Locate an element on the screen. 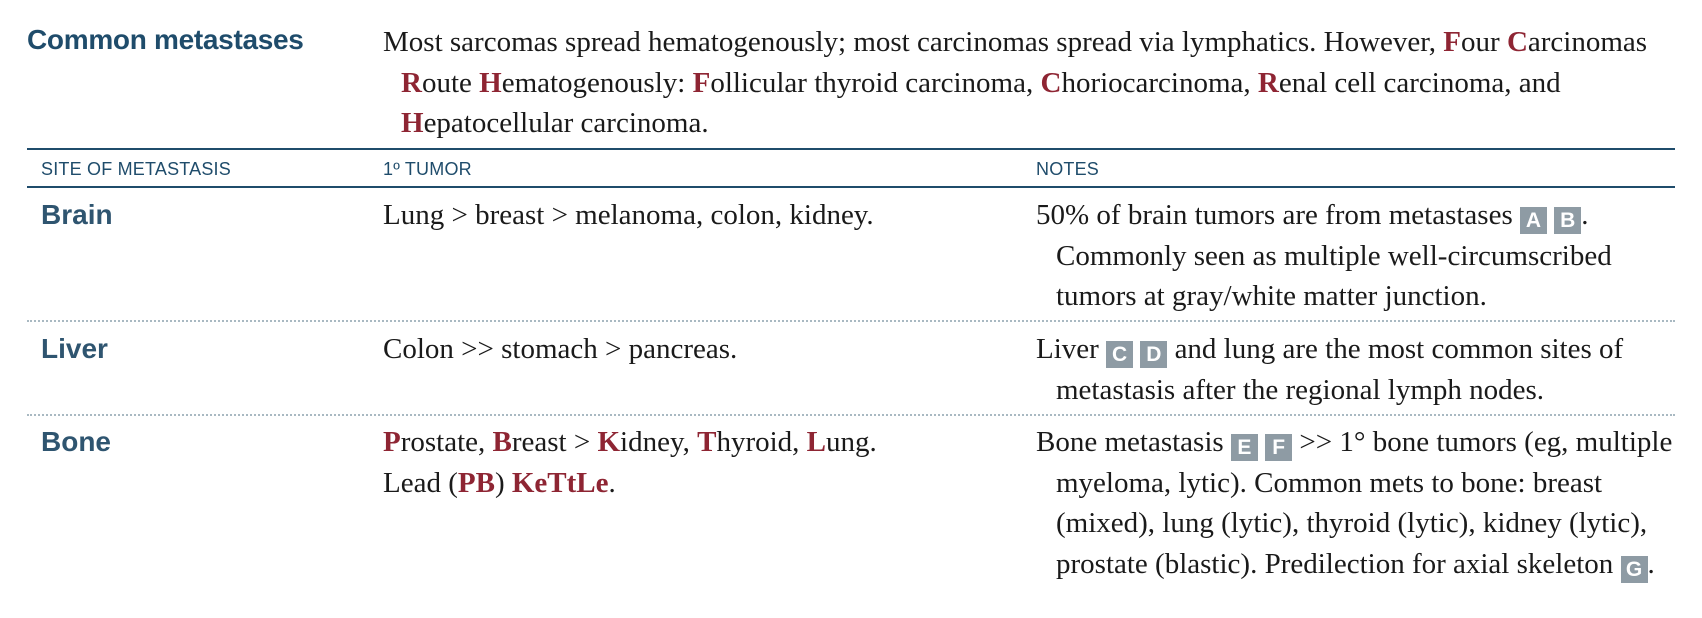  text-run: ) is located at coordinates (503, 482).